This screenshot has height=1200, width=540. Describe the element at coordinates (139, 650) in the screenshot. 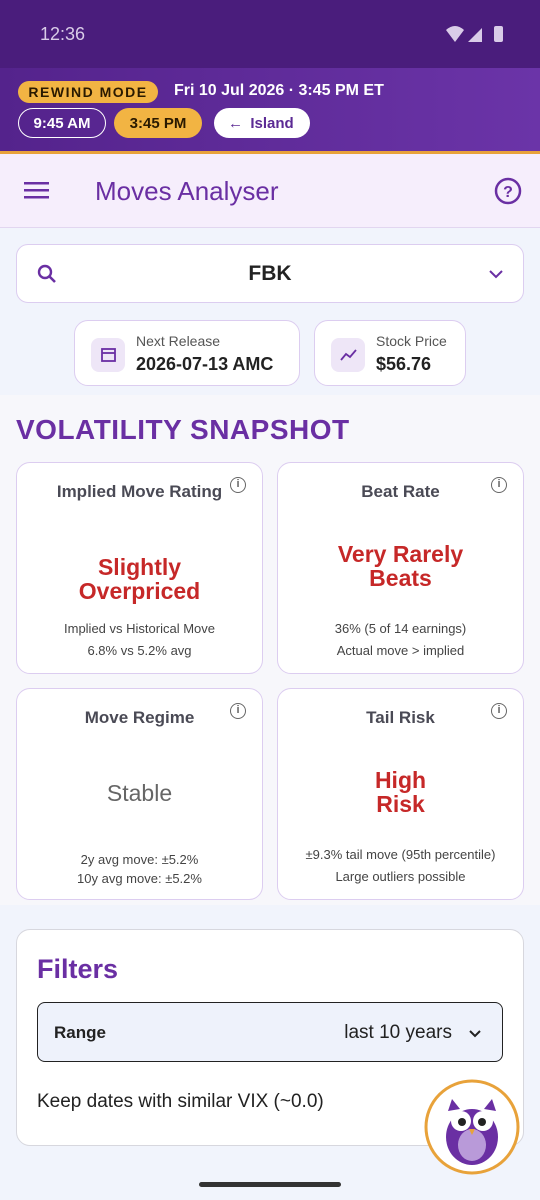

I see `card-detail: 6.8% vs 5.2% avg` at that location.